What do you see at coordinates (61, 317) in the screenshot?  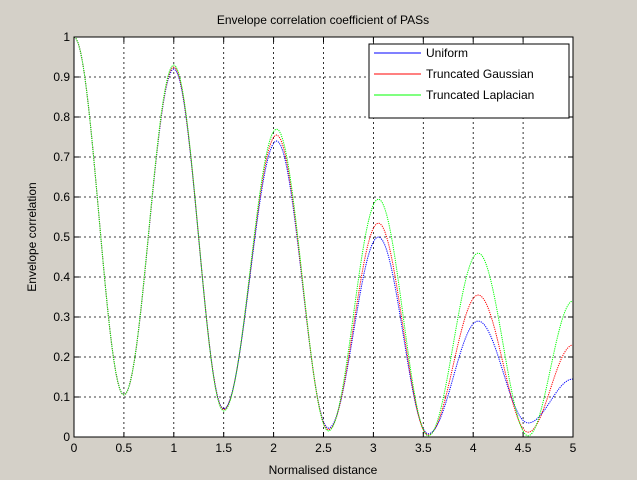 I see `y-tick-label: 0.3` at bounding box center [61, 317].